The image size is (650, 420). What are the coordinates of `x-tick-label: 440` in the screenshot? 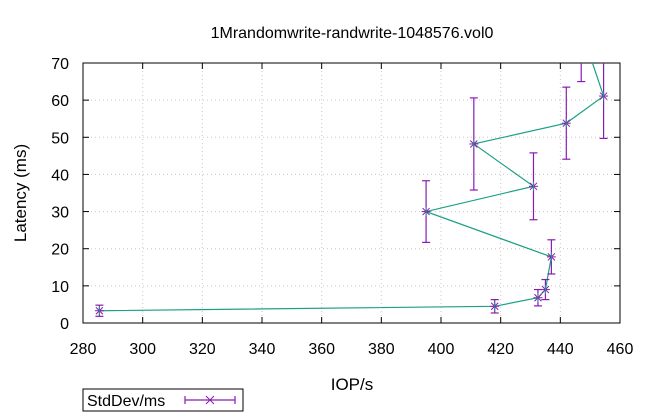 It's located at (560, 349).